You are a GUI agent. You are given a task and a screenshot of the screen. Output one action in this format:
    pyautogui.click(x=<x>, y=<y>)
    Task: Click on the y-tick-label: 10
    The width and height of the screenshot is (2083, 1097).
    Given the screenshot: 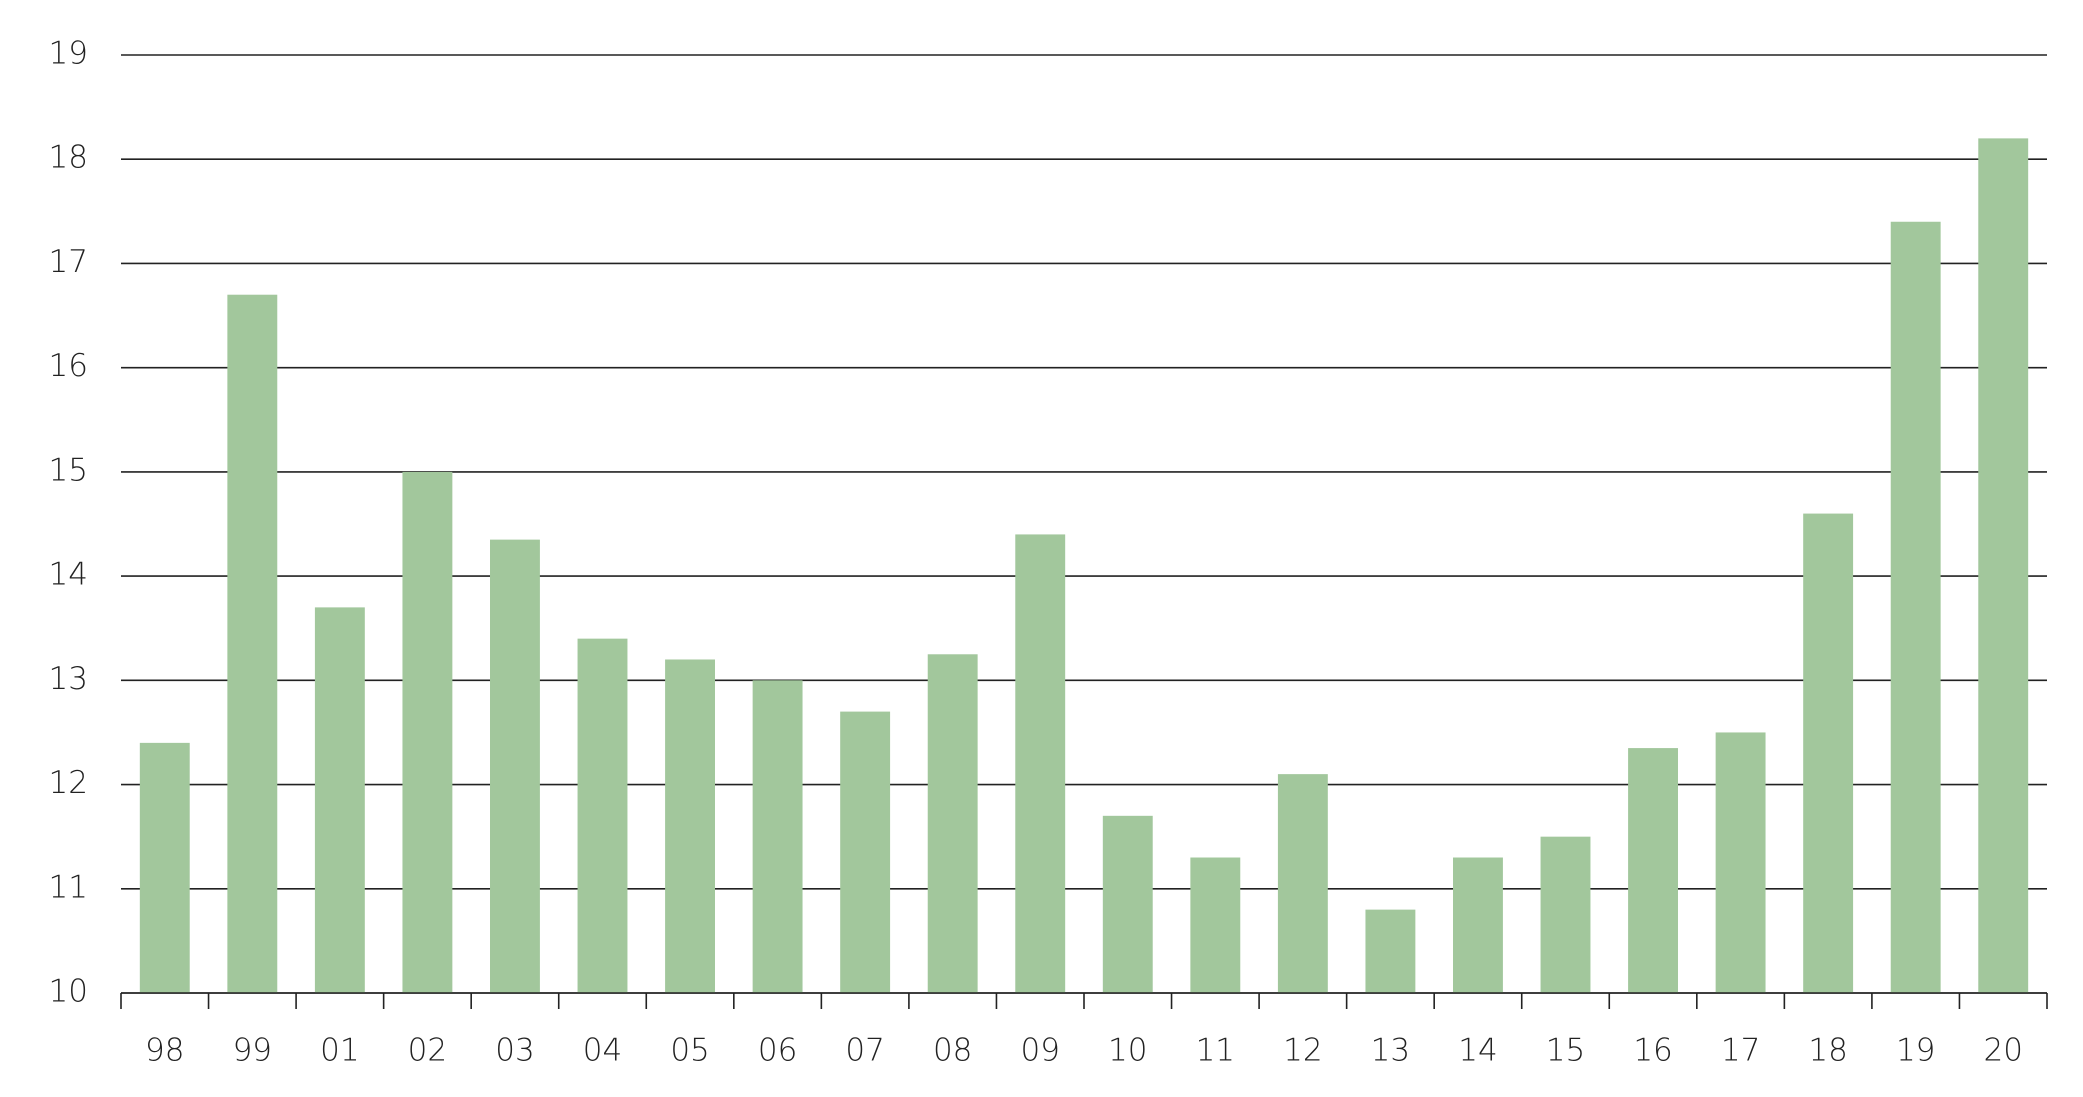 What is the action you would take?
    pyautogui.click(x=68, y=992)
    